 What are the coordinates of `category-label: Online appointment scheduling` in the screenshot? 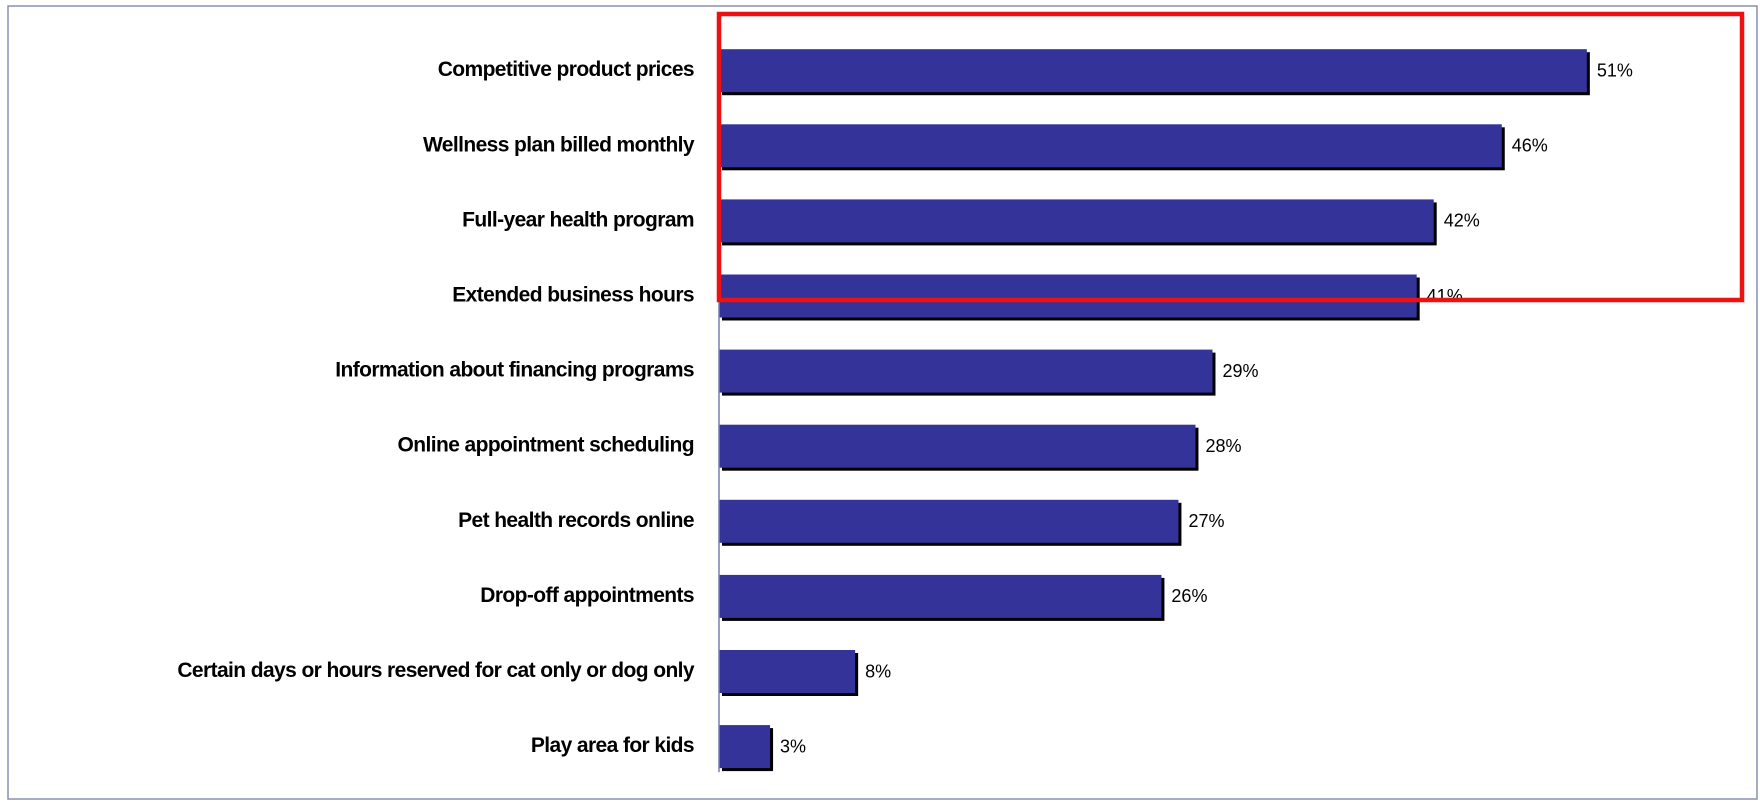 It's located at (546, 445).